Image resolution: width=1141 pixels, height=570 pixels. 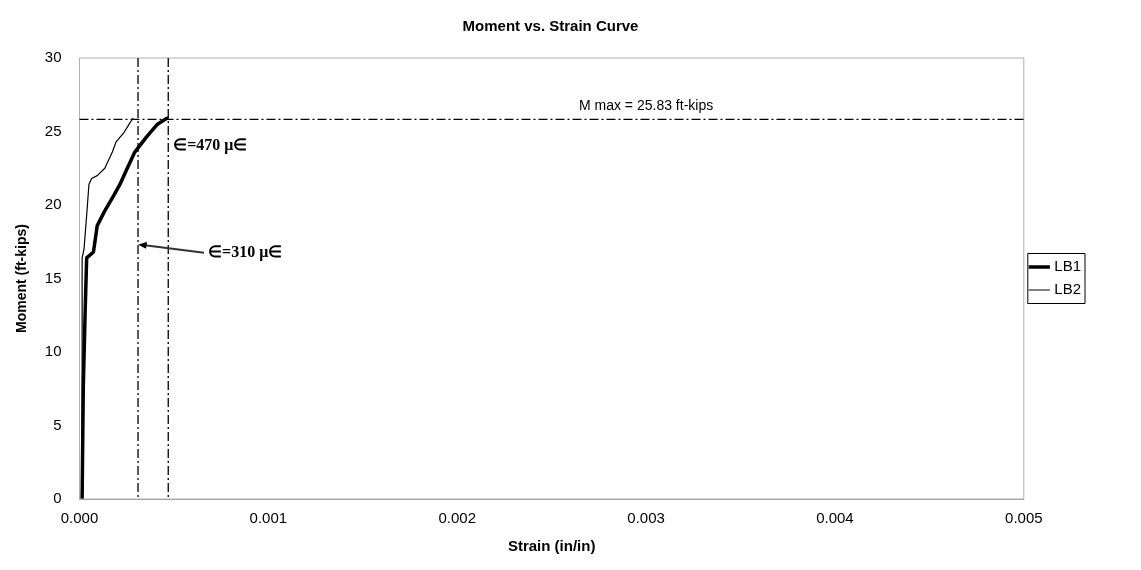 What do you see at coordinates (457, 518) in the screenshot?
I see `x-tick-label: 0.002` at bounding box center [457, 518].